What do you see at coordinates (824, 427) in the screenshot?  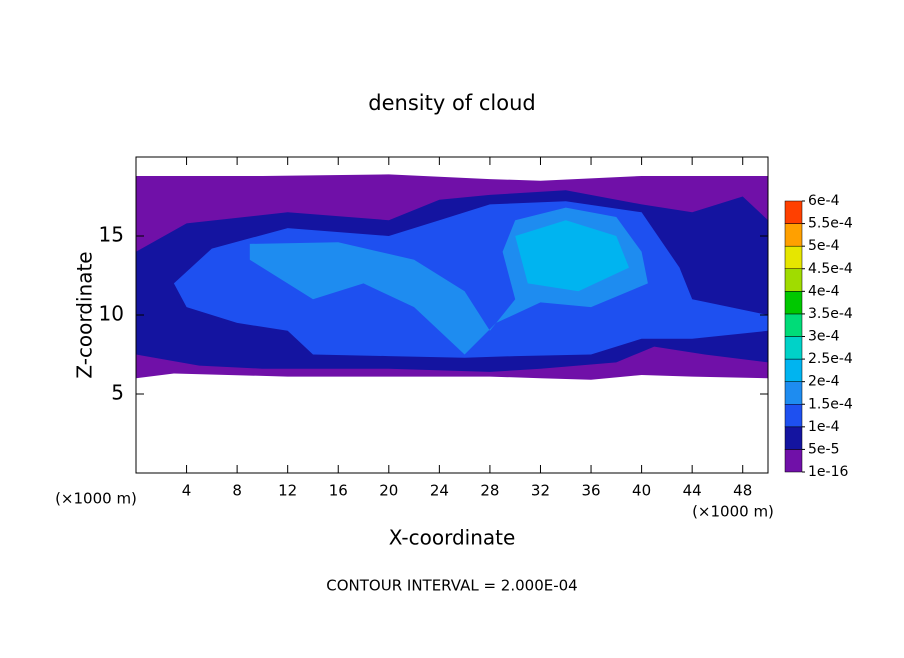 I see `colorbar-label: 1e-4` at bounding box center [824, 427].